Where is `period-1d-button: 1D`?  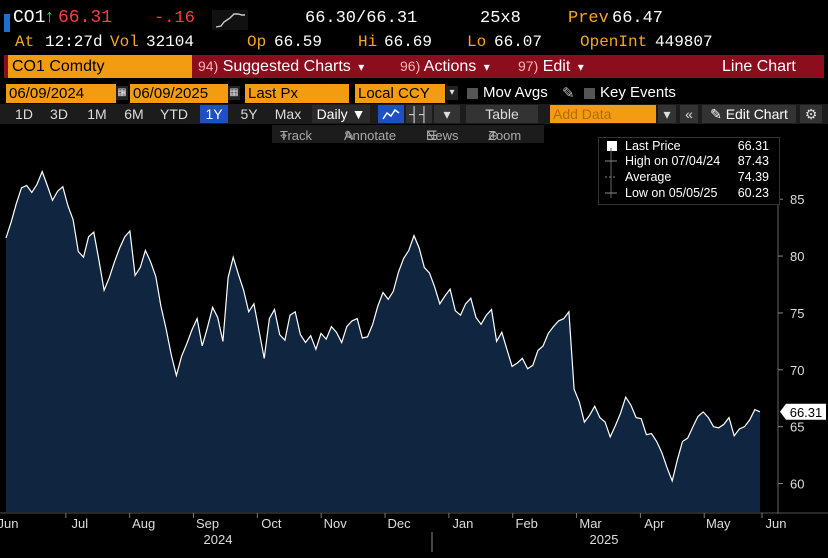 period-1d-button: 1D is located at coordinates (24, 114).